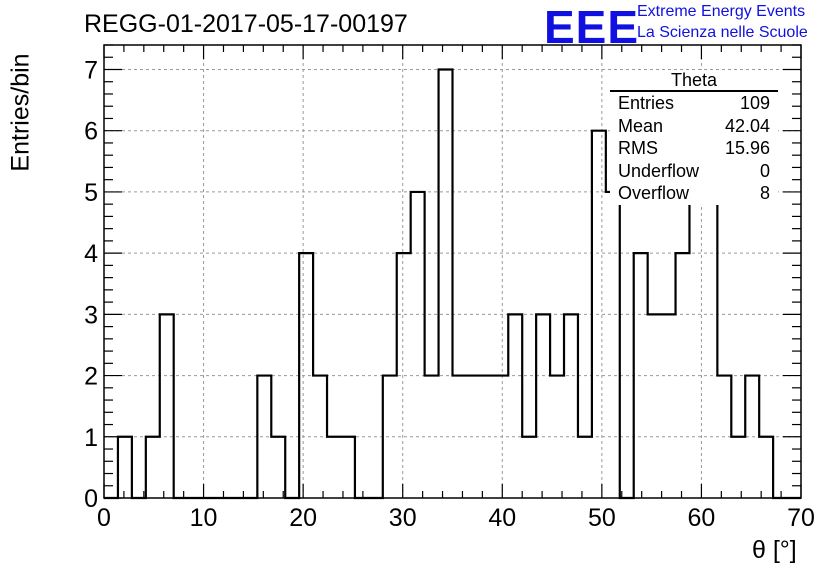 Image resolution: width=836 pixels, height=572 pixels. Describe the element at coordinates (801, 518) in the screenshot. I see `x-tick-label: 70` at that location.